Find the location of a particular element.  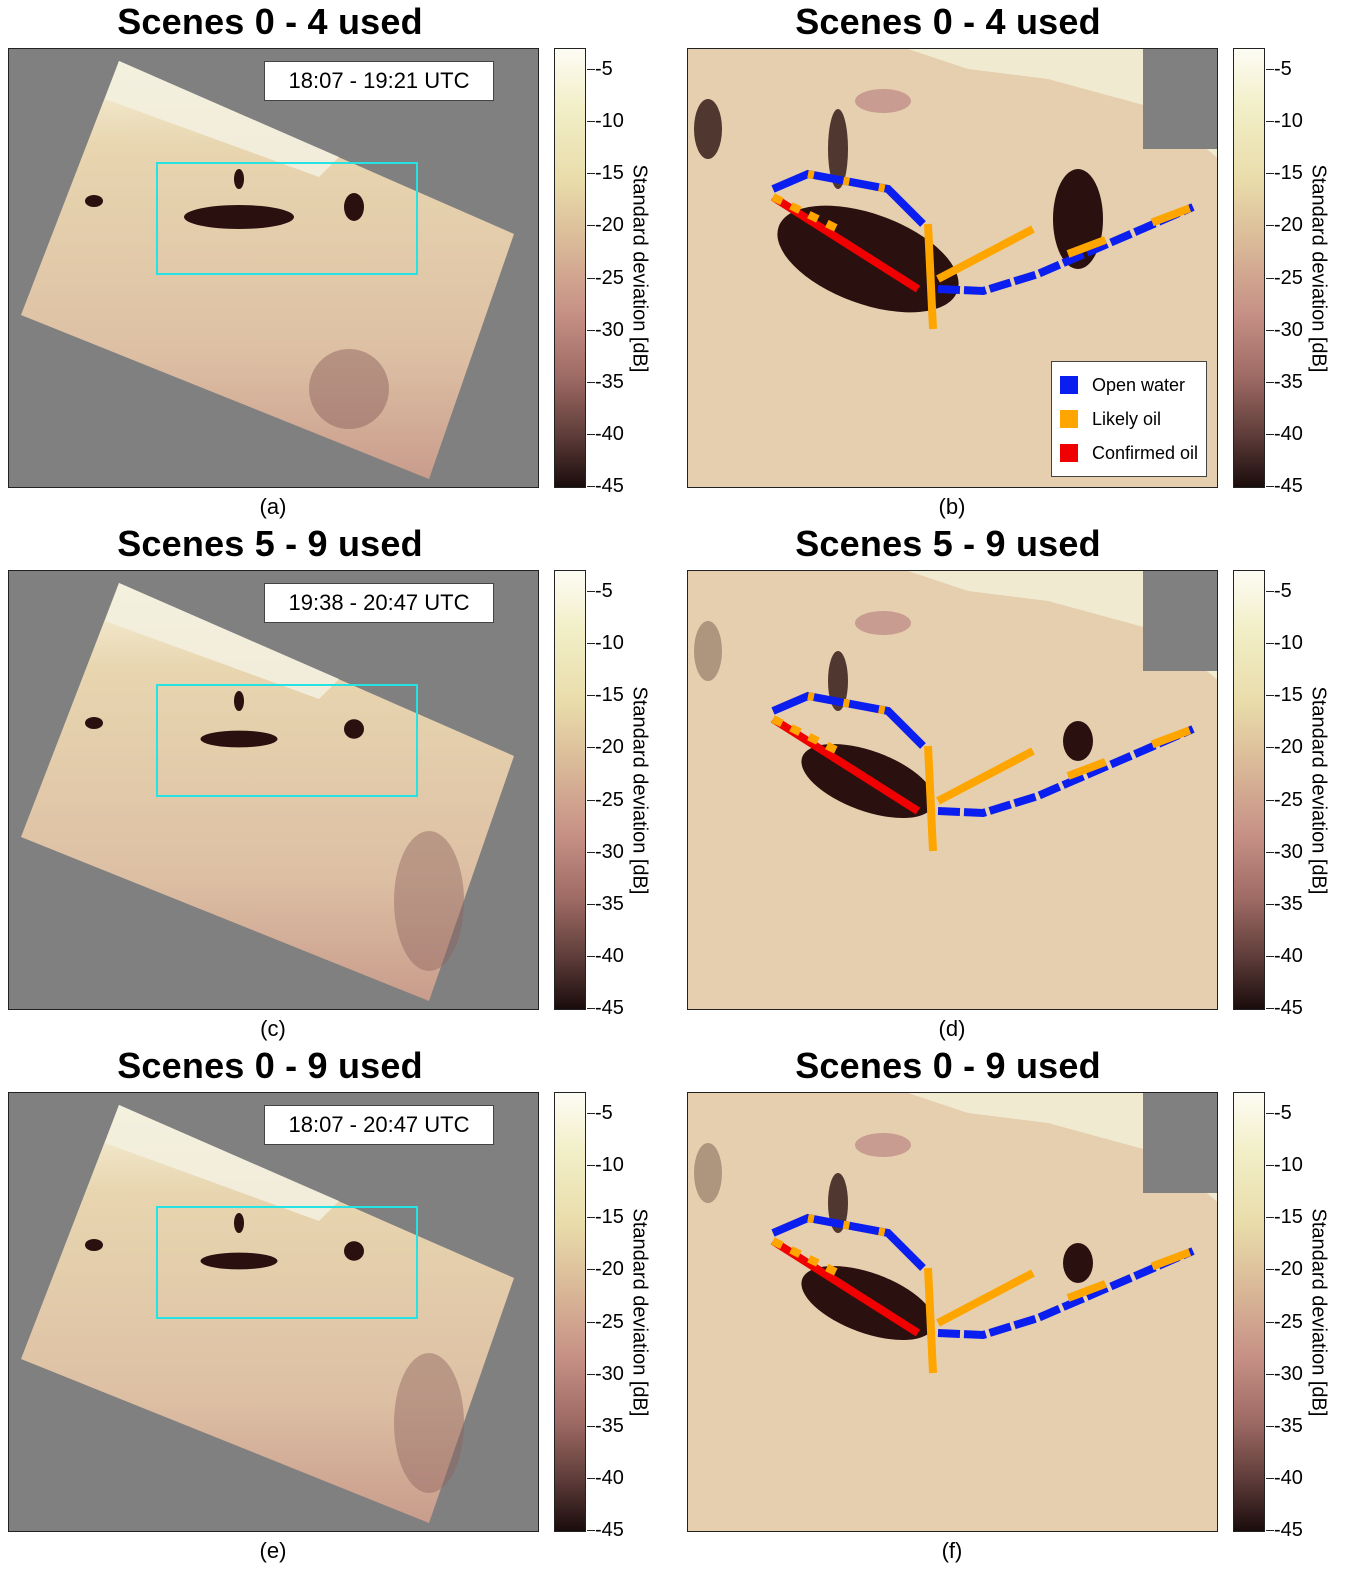

panel-c-time-label: 19:38 - 20:47 UTC is located at coordinates (379, 603).